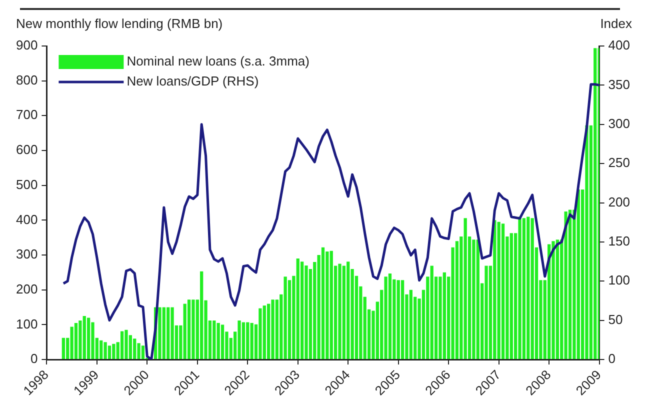 The height and width of the screenshot is (416, 646). I want to click on y-tick-label: 800, so click(27, 80).